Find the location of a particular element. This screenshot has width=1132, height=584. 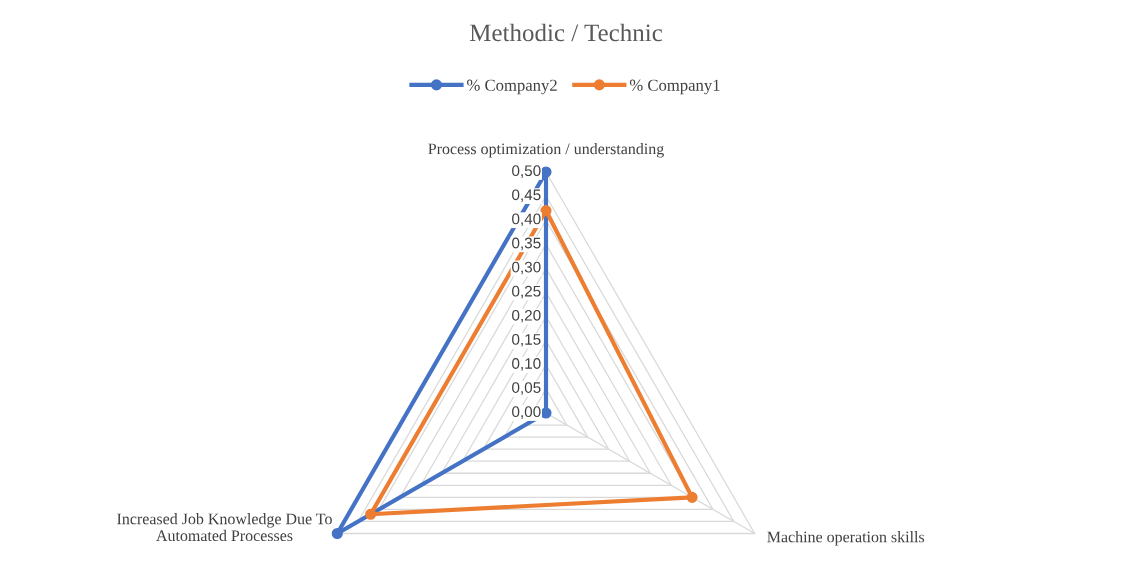

y-tick-label: 0,05 is located at coordinates (526, 388).